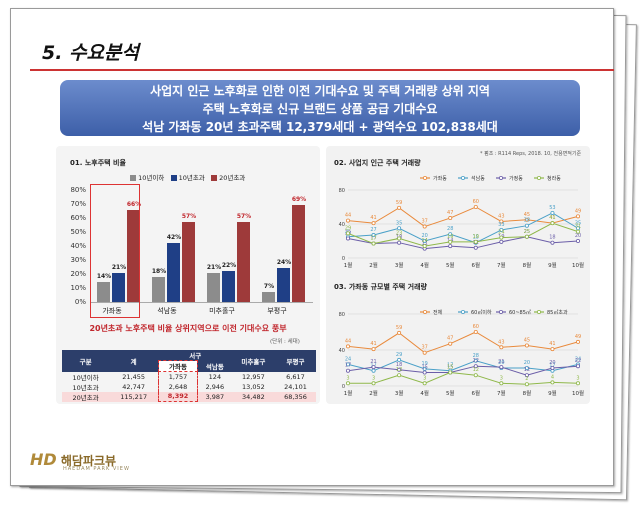 The height and width of the screenshot is (507, 640). Describe the element at coordinates (178, 396) in the screenshot. I see `table-cell: 8,392` at that location.